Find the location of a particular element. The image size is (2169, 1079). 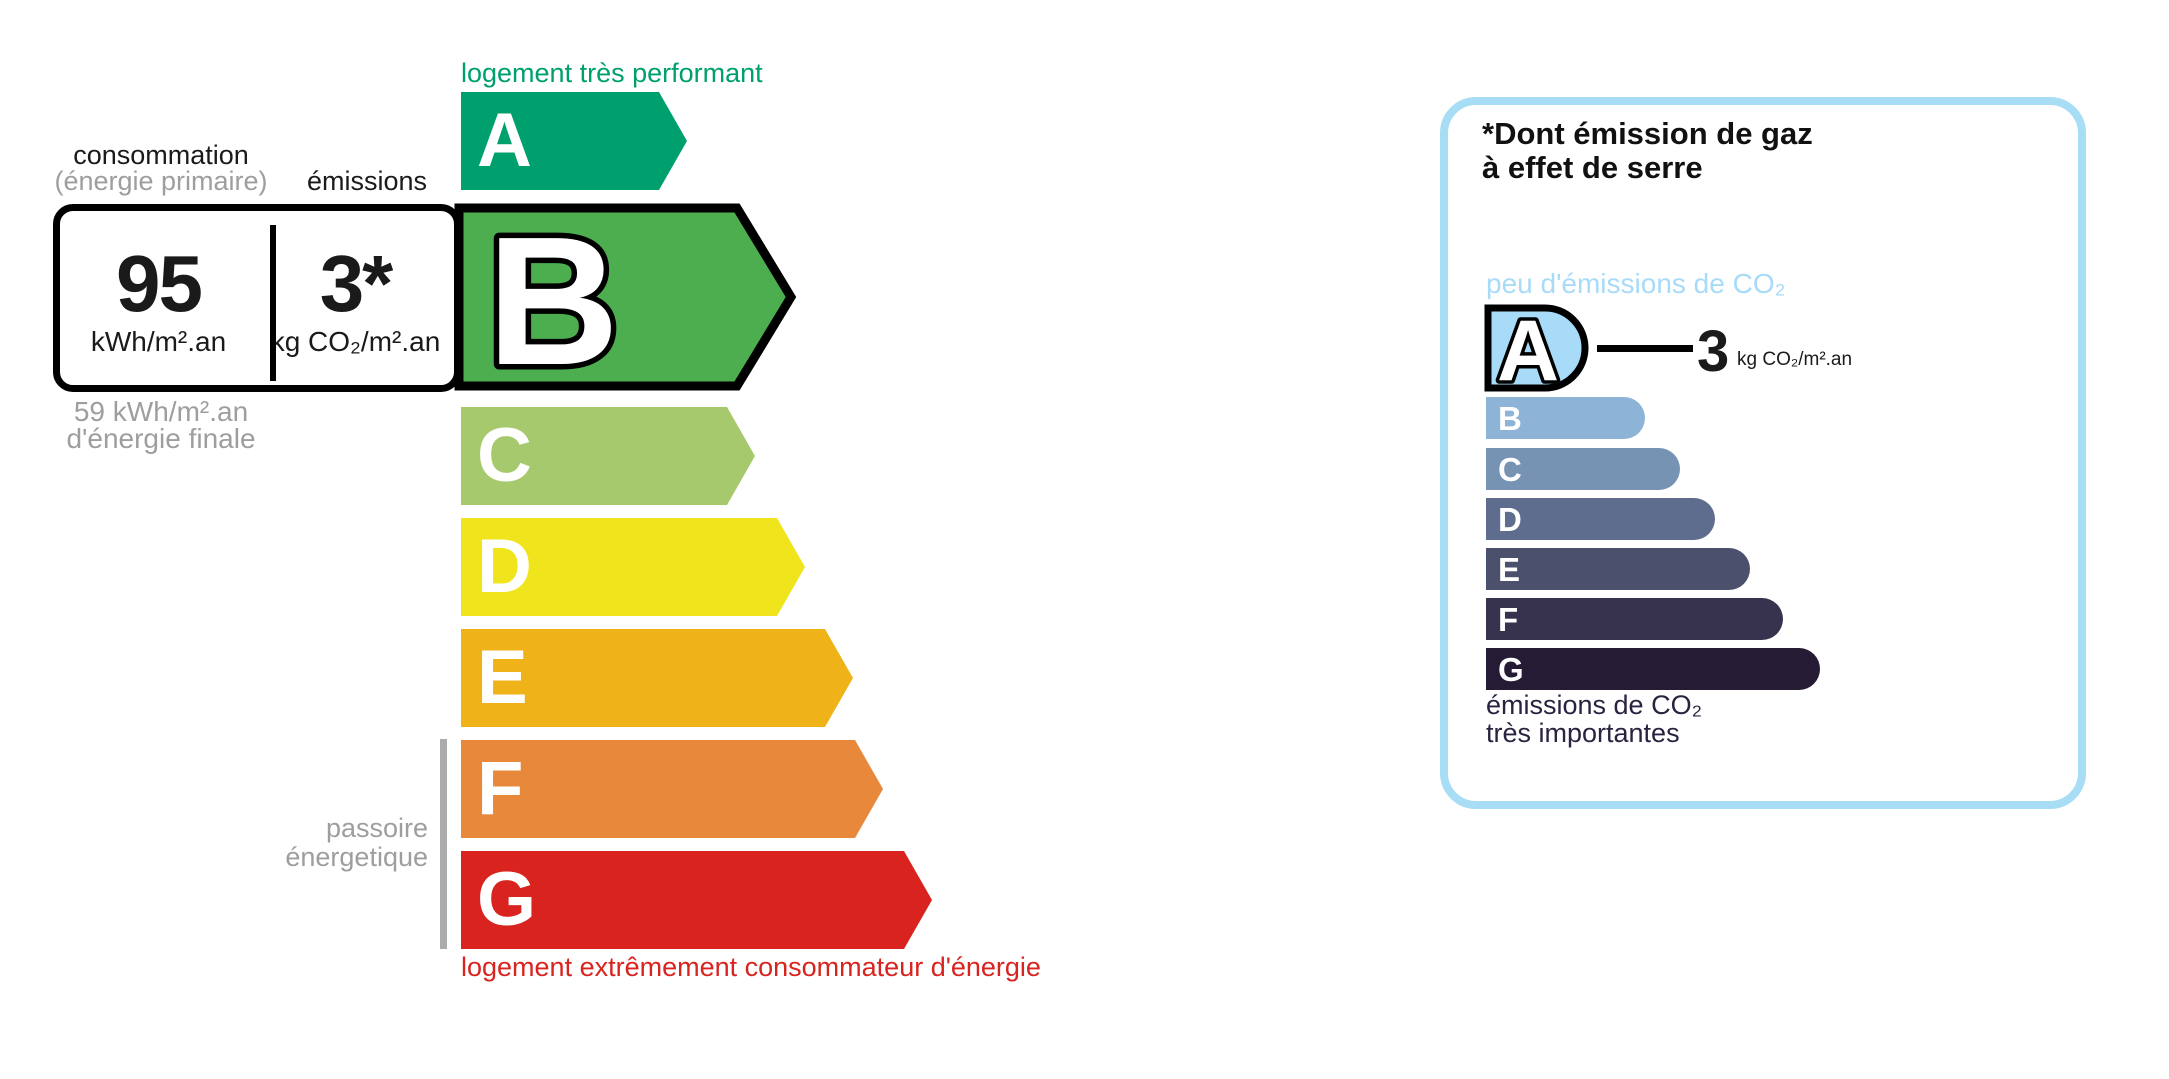

final-energy-line2: d'énergie finale is located at coordinates (161, 438).